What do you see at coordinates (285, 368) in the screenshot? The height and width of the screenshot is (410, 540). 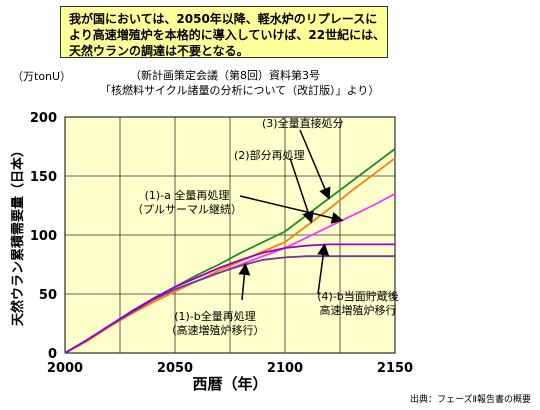 I see `x-tick-label: 2100` at bounding box center [285, 368].